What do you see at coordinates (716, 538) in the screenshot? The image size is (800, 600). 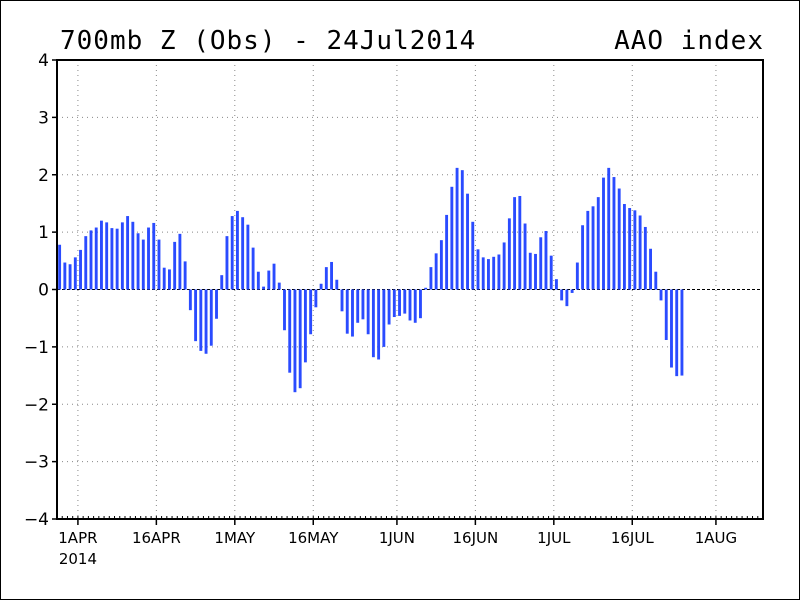 I see `x-tick-label: 1AUG` at bounding box center [716, 538].